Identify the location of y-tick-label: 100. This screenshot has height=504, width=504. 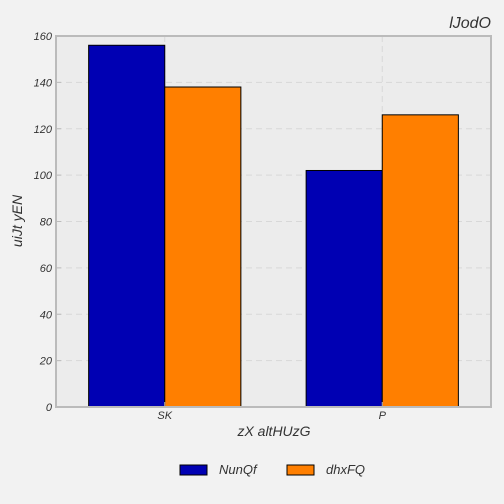
(43, 176).